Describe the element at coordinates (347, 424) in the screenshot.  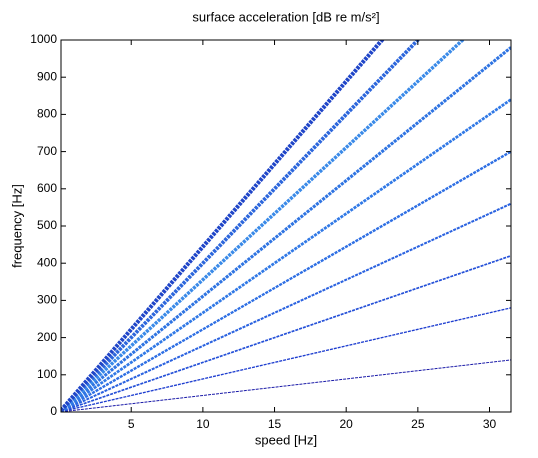
I see `x-tick-label: 20` at that location.